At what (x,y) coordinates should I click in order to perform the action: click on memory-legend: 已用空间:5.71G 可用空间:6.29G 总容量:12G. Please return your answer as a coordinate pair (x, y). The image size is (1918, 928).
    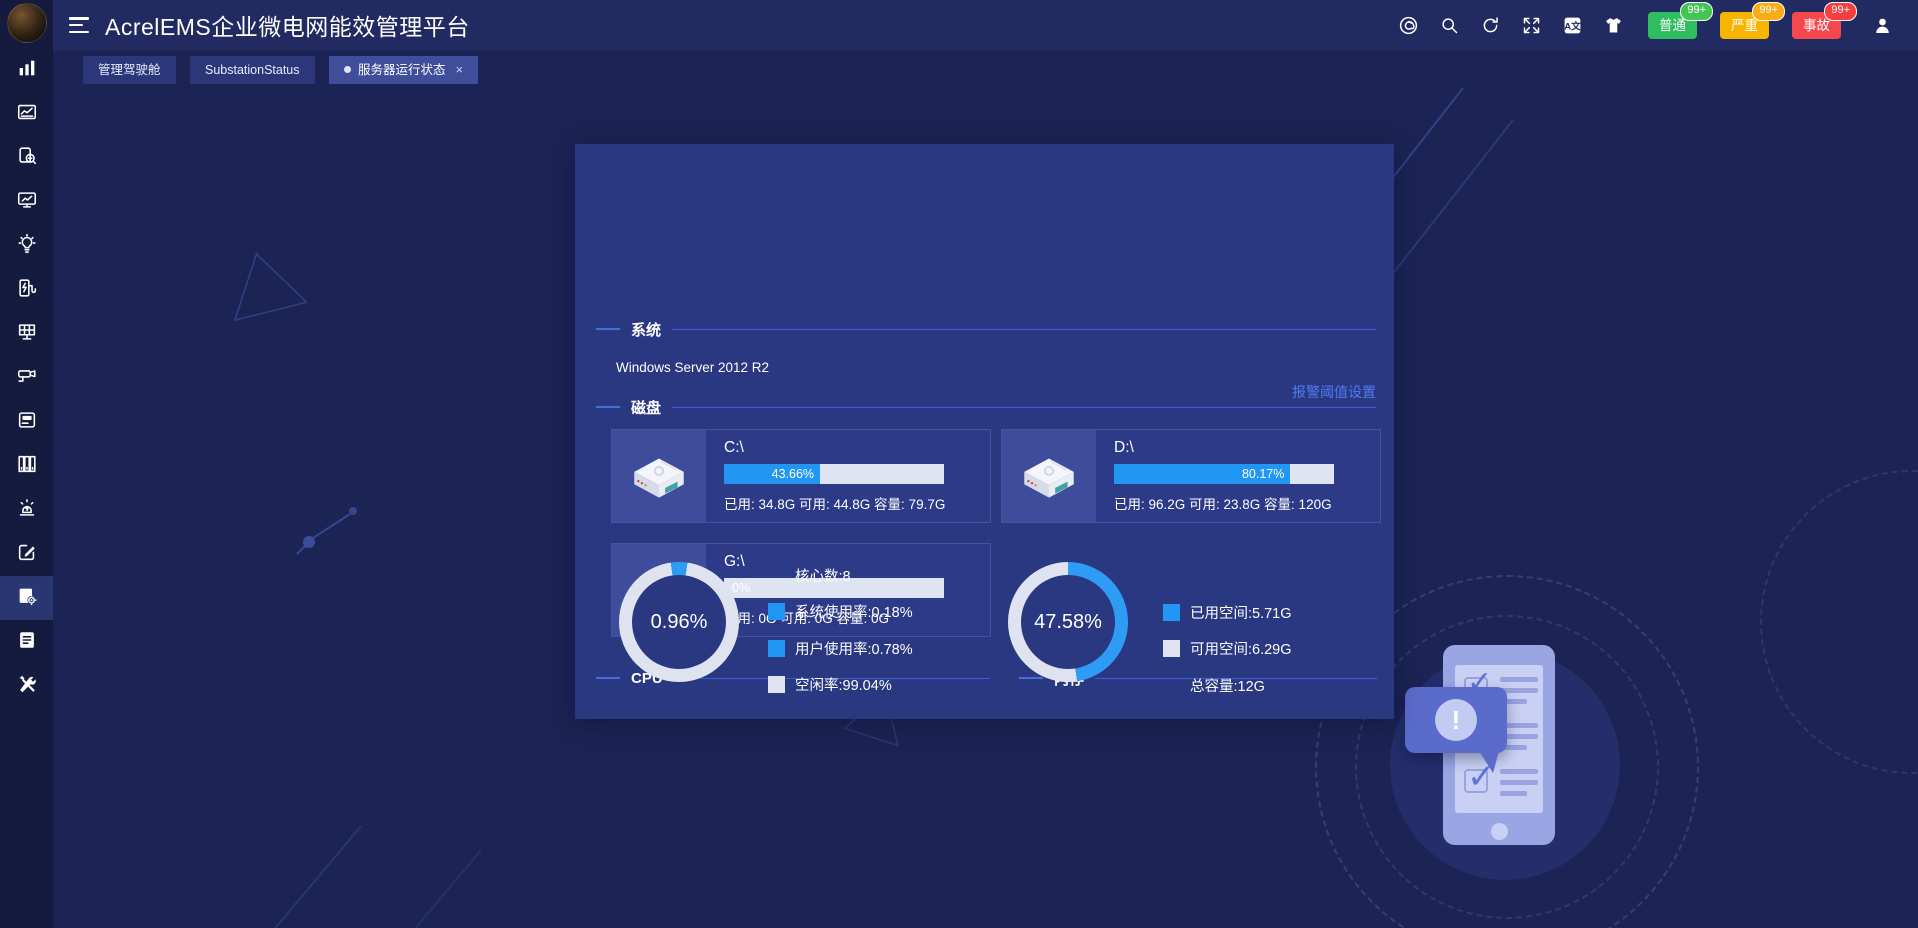
    Looking at the image, I should click on (1227, 656).